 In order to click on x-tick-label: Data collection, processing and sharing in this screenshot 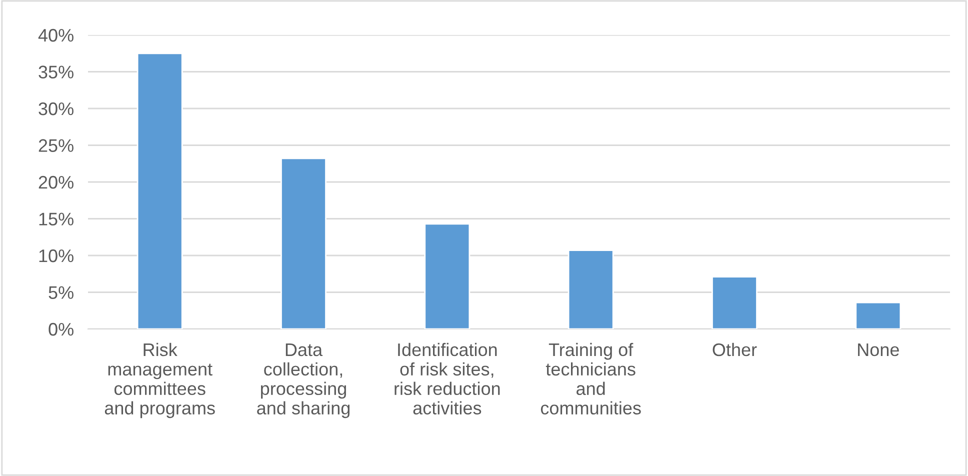, I will do `click(303, 381)`.